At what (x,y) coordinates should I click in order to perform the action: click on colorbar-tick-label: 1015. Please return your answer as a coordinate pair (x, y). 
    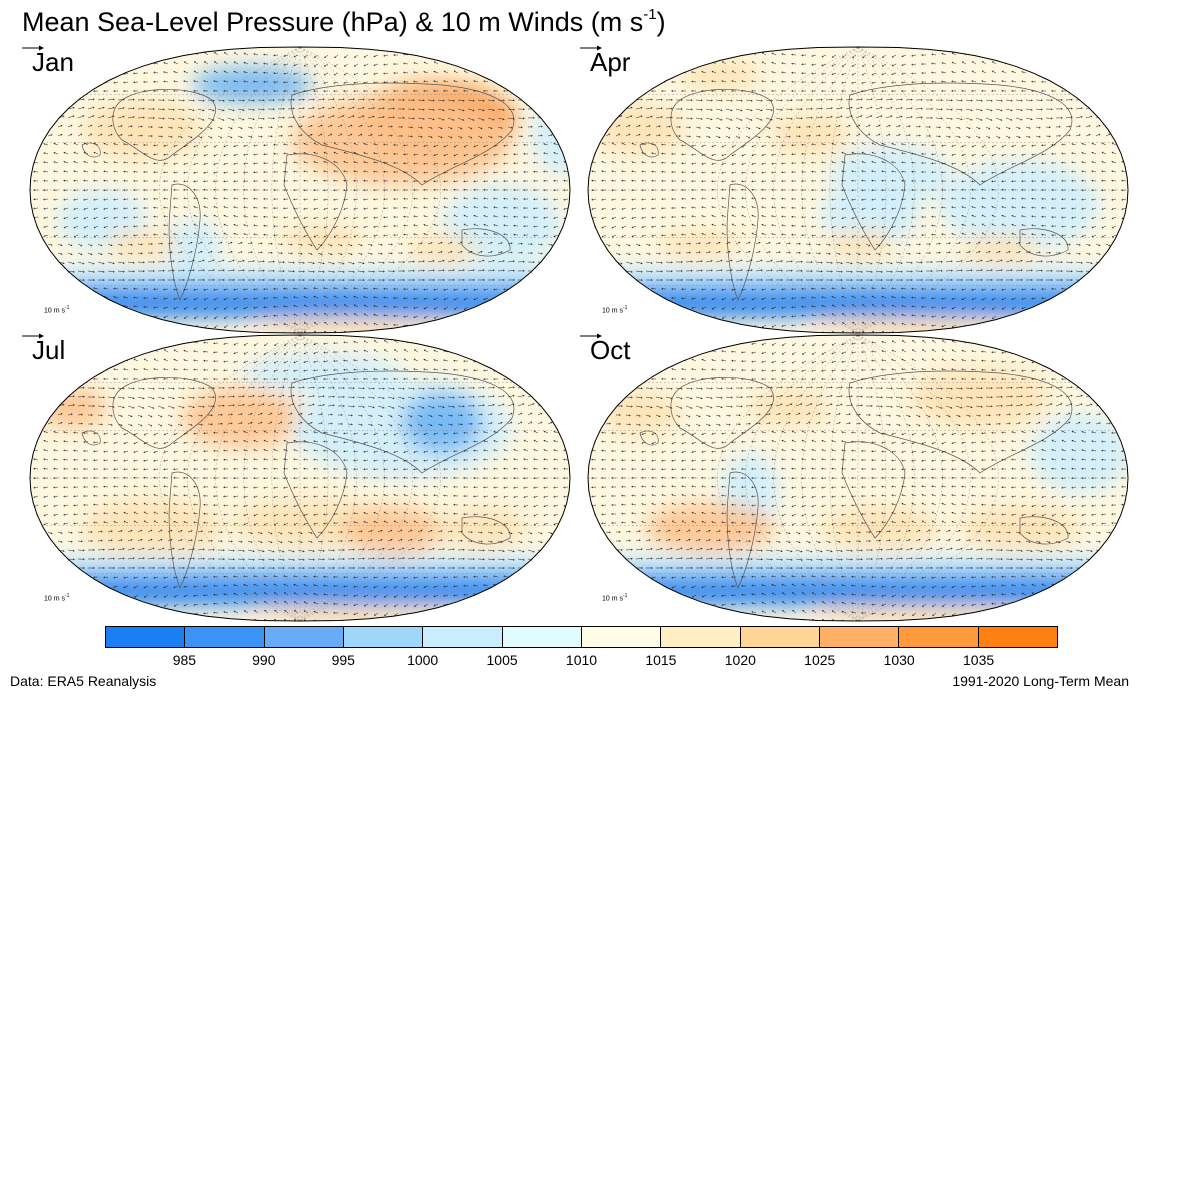
    Looking at the image, I should click on (661, 660).